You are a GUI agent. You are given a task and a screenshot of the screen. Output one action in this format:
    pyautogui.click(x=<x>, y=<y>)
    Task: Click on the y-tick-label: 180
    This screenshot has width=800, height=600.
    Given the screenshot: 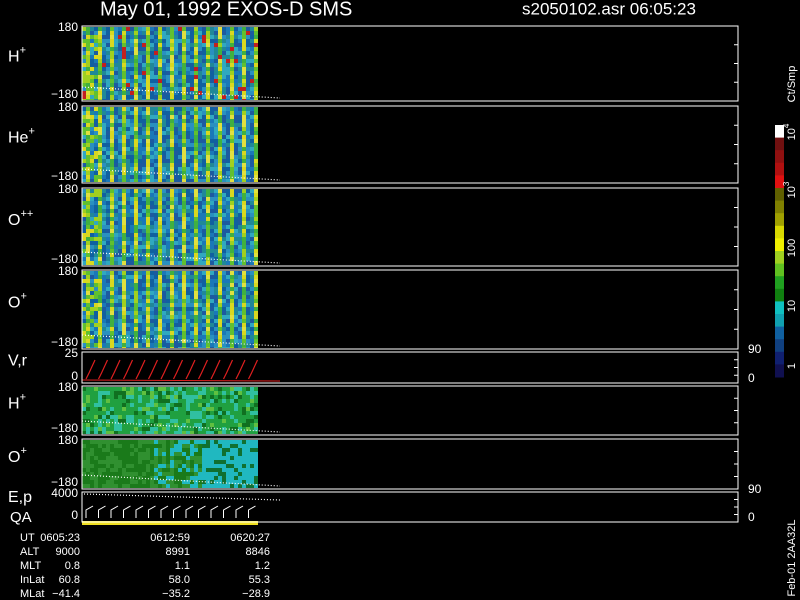 What is the action you would take?
    pyautogui.click(x=68, y=271)
    